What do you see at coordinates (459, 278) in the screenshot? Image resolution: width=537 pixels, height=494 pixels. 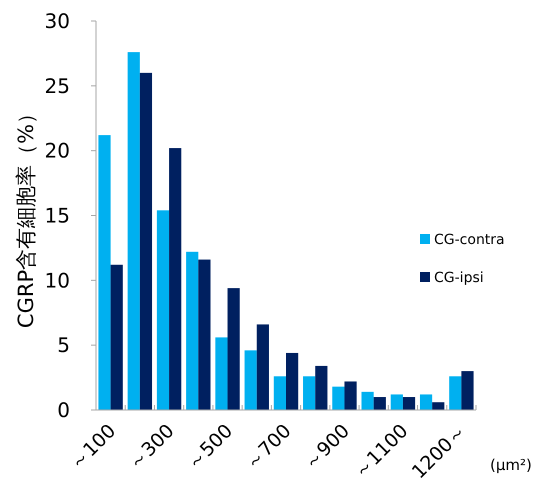 I see `legend-label: CG-ipsi` at bounding box center [459, 278].